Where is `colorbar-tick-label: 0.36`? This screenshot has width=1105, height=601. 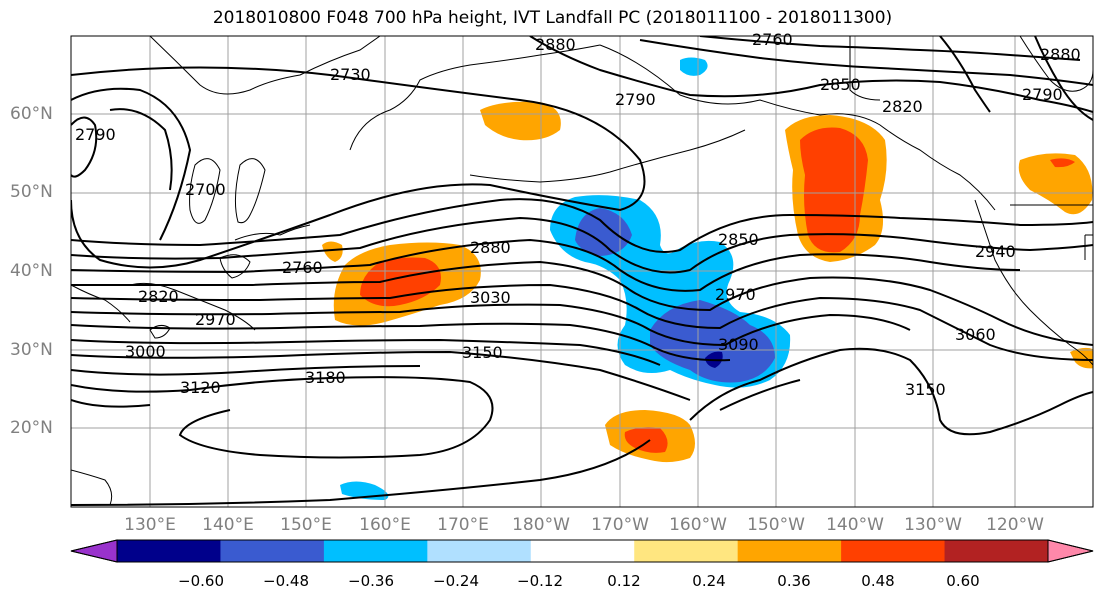
colorbar-tick-label: 0.36 is located at coordinates (794, 581).